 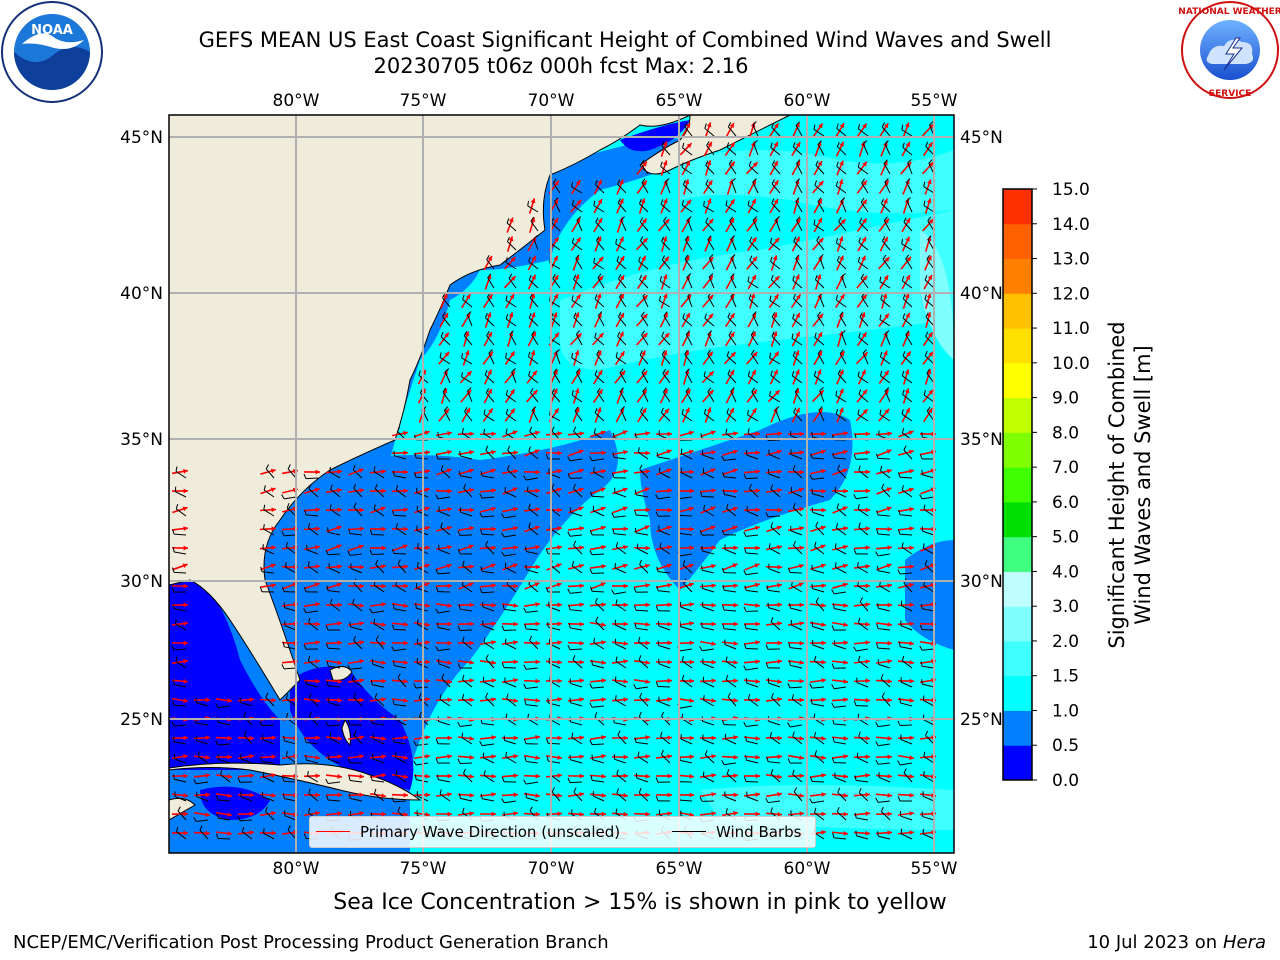 What do you see at coordinates (981, 582) in the screenshot?
I see `lat-label-right: 30°N` at bounding box center [981, 582].